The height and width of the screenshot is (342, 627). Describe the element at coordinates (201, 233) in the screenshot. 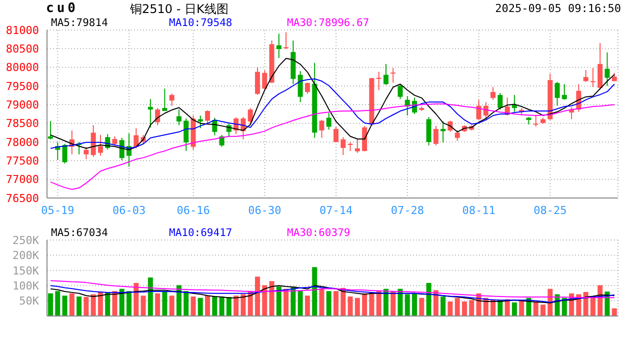

I see `text: MA10:69417` at that location.